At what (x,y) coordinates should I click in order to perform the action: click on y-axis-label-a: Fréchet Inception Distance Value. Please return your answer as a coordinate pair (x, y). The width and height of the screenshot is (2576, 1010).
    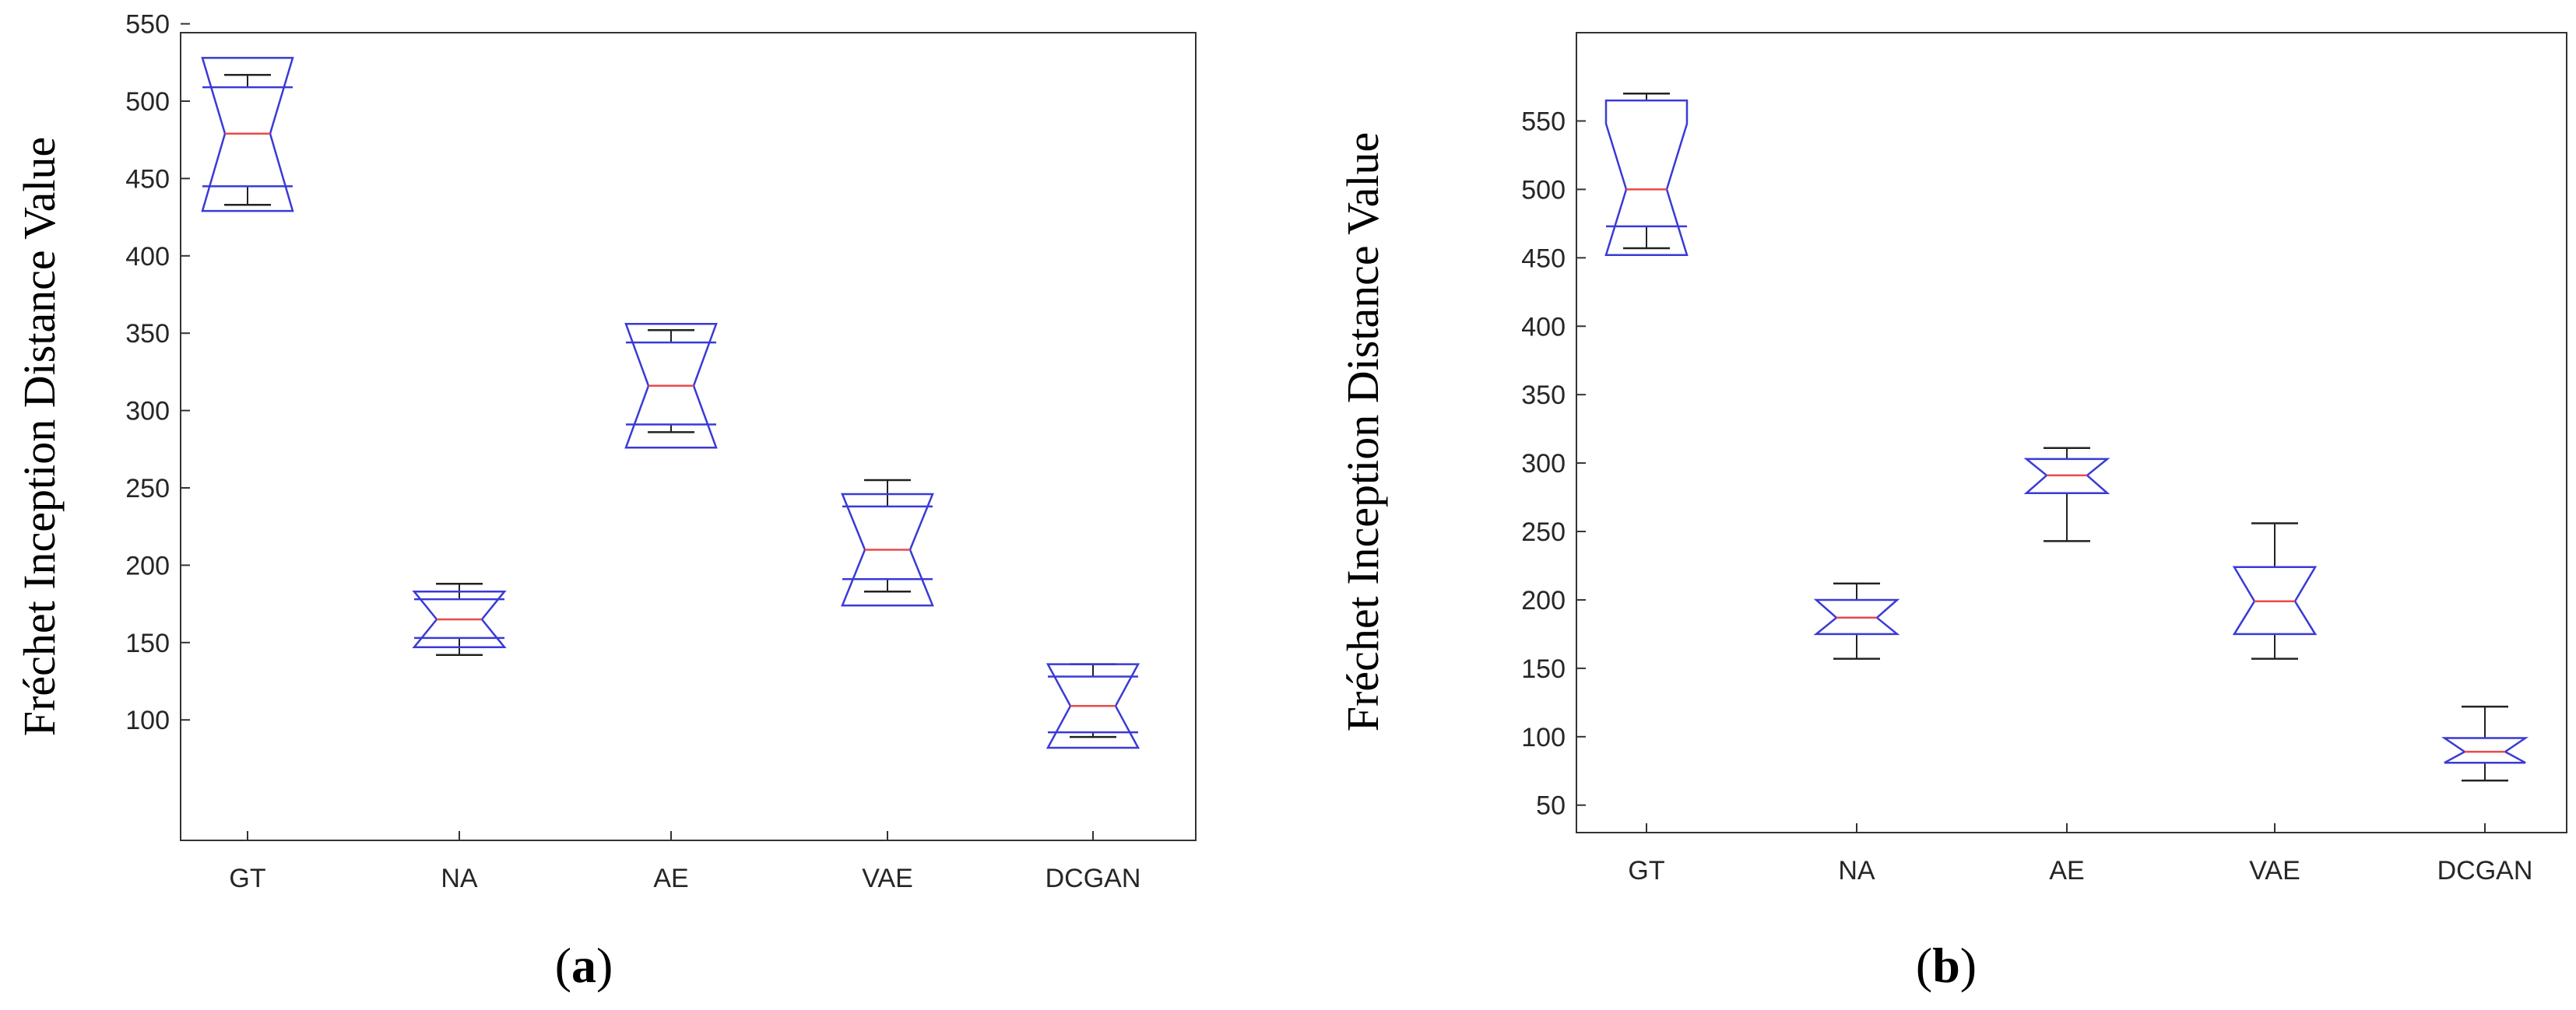
    Looking at the image, I should click on (39, 437).